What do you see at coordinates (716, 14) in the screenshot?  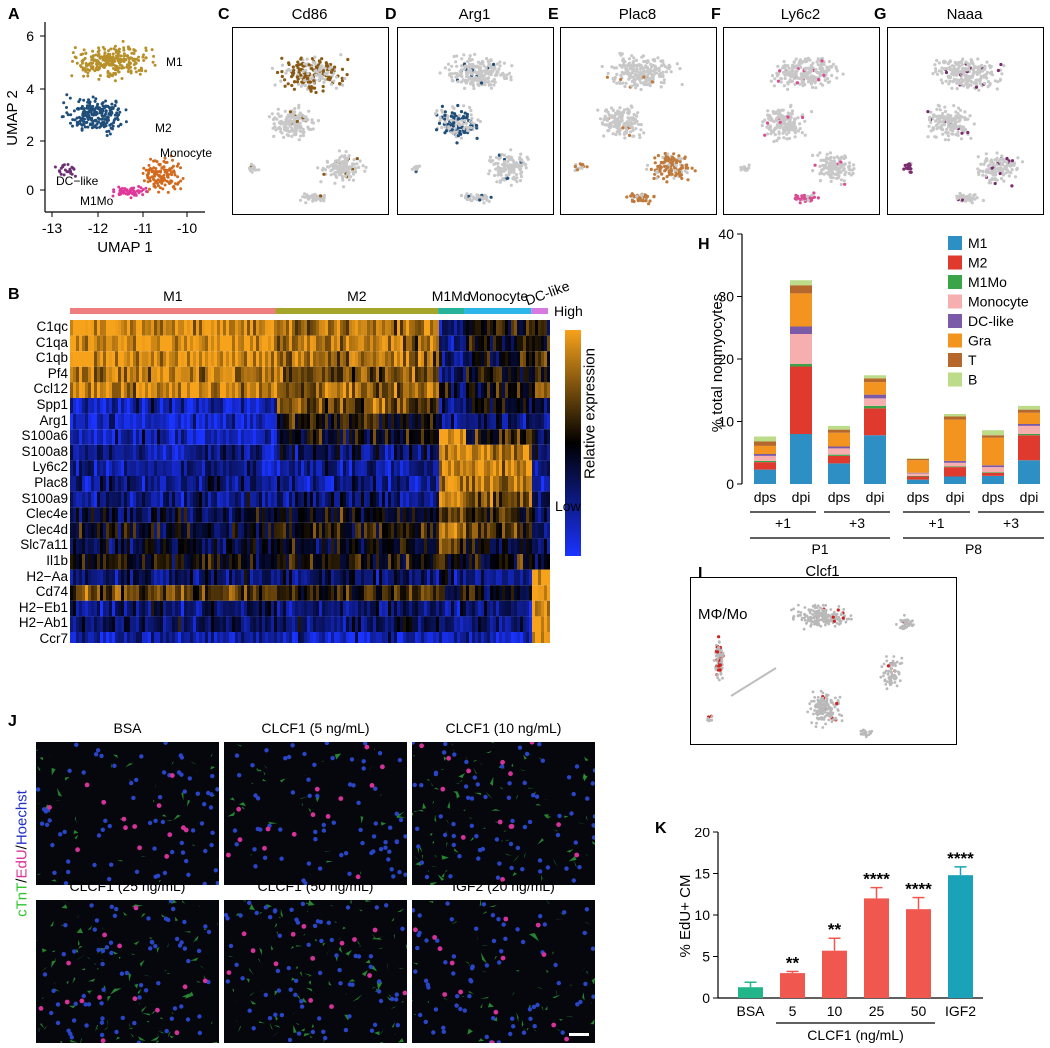 I see `panel-label-f: F` at bounding box center [716, 14].